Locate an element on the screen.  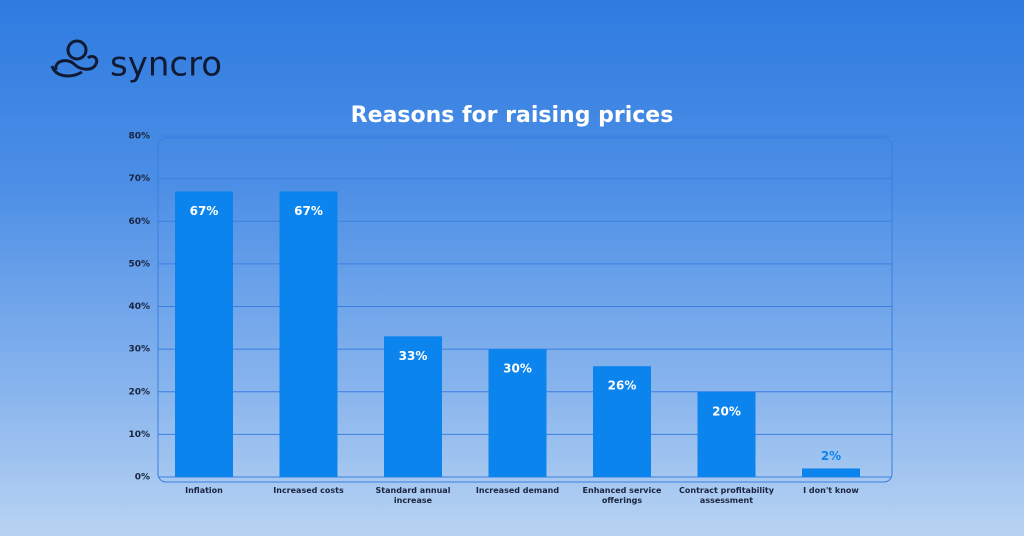
data-label: 20% is located at coordinates (726, 411).